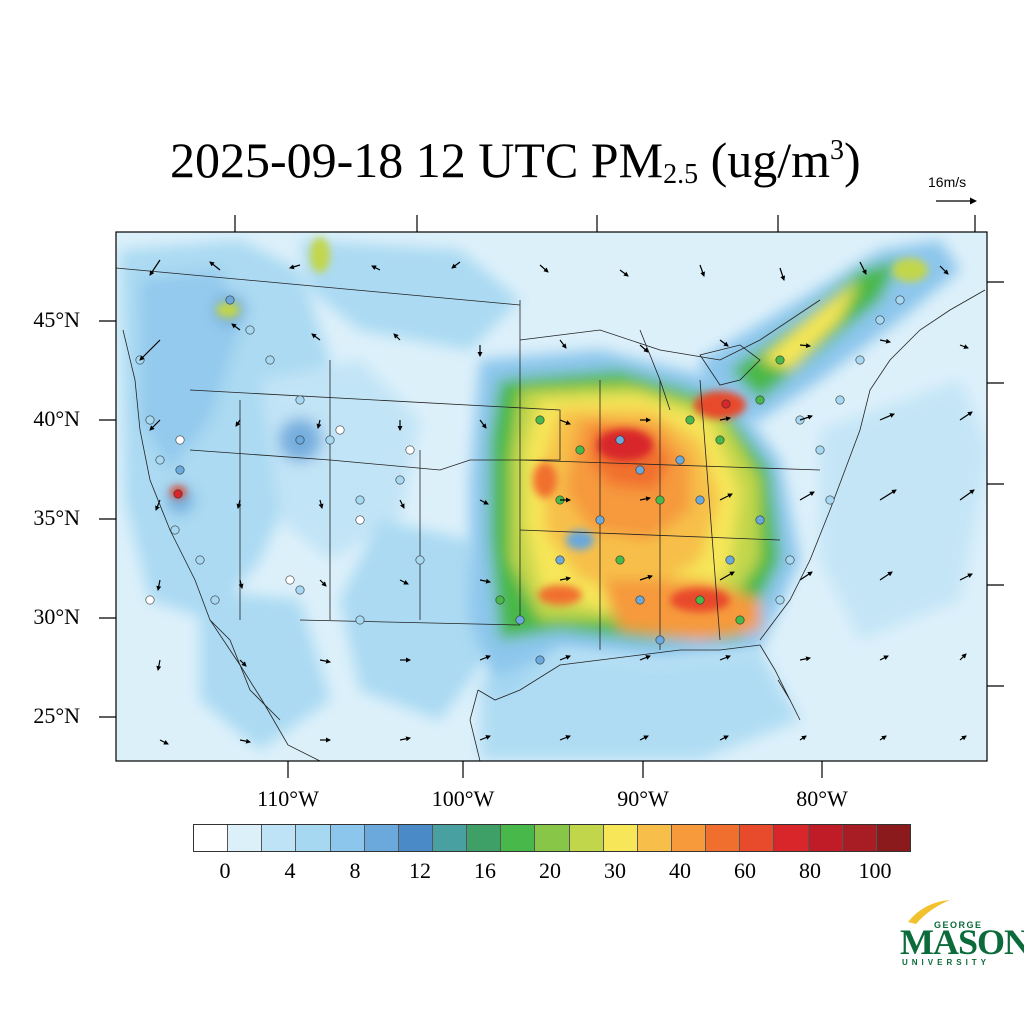 The image size is (1024, 1024). I want to click on logo-swoosh-icon, so click(929, 912).